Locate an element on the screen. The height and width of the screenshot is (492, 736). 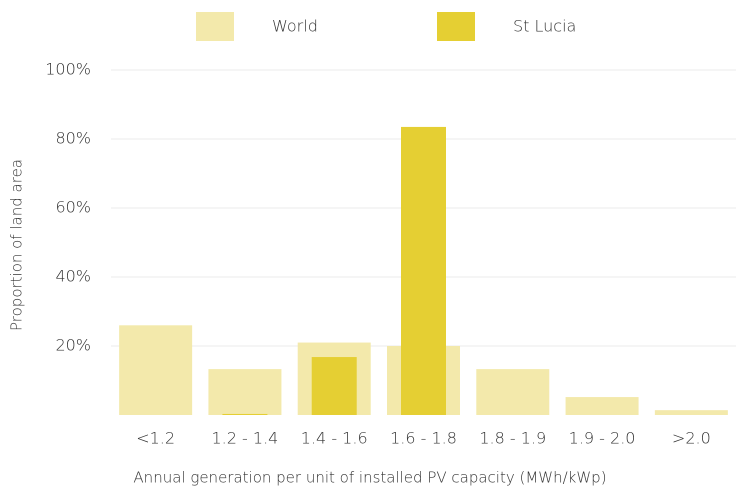
y-tick-label: 100% is located at coordinates (68, 69).